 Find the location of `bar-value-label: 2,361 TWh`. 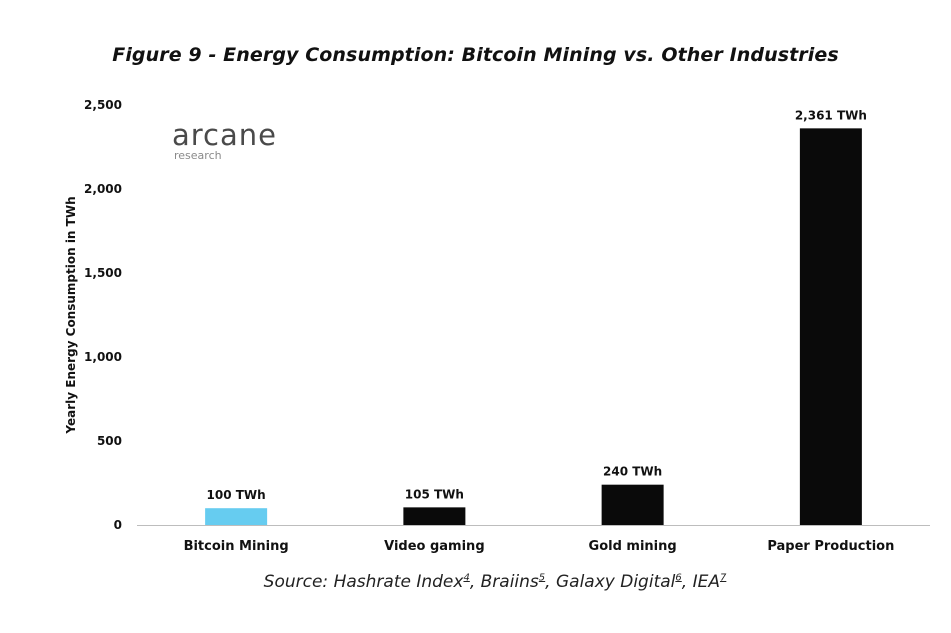

bar-value-label: 2,361 TWh is located at coordinates (831, 115).